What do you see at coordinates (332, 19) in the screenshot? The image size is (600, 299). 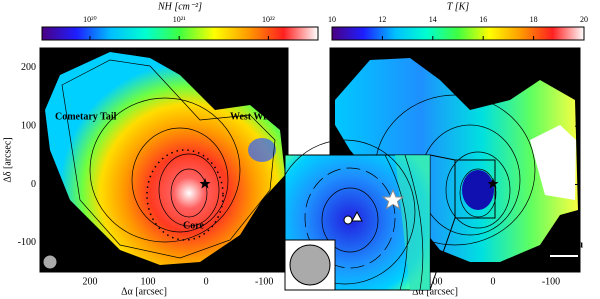 I see `colorbar-tick-label: 10` at bounding box center [332, 19].